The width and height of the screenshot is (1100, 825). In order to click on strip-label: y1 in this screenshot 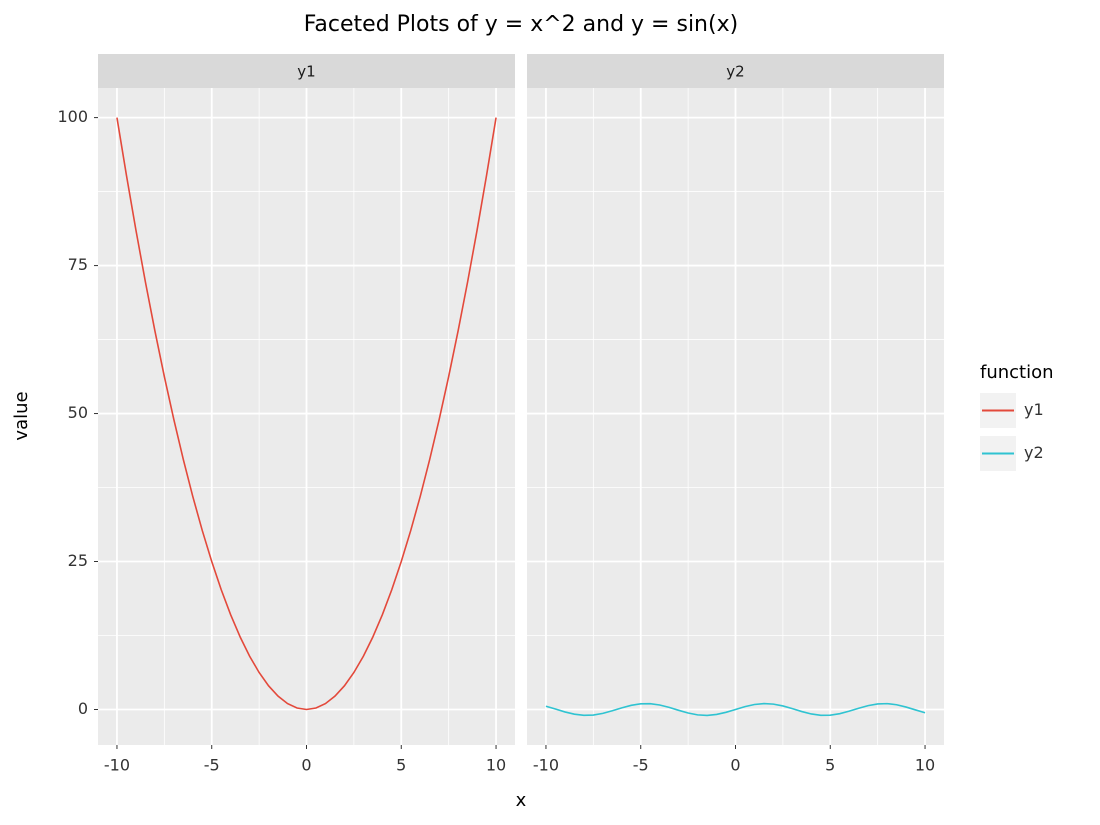, I will do `click(306, 72)`.